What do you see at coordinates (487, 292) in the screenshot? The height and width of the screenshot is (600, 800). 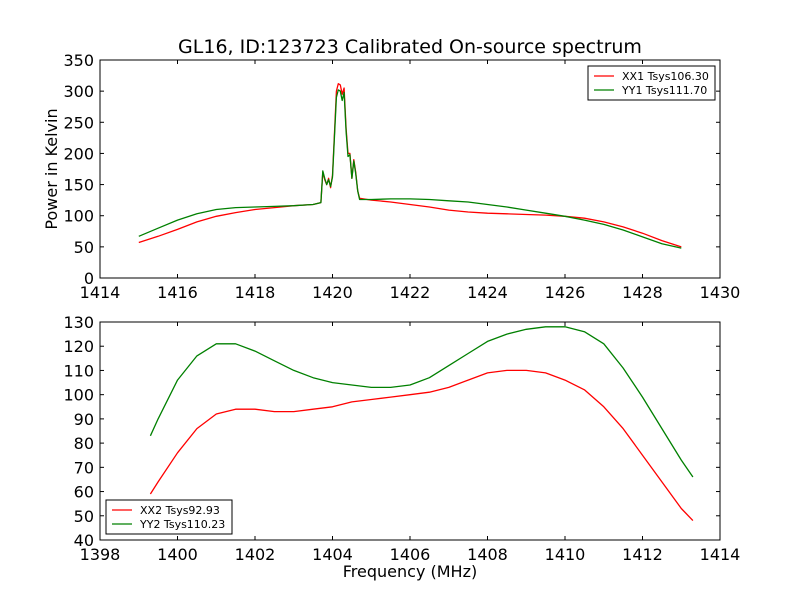 I see `x-tick-label: 1424` at bounding box center [487, 292].